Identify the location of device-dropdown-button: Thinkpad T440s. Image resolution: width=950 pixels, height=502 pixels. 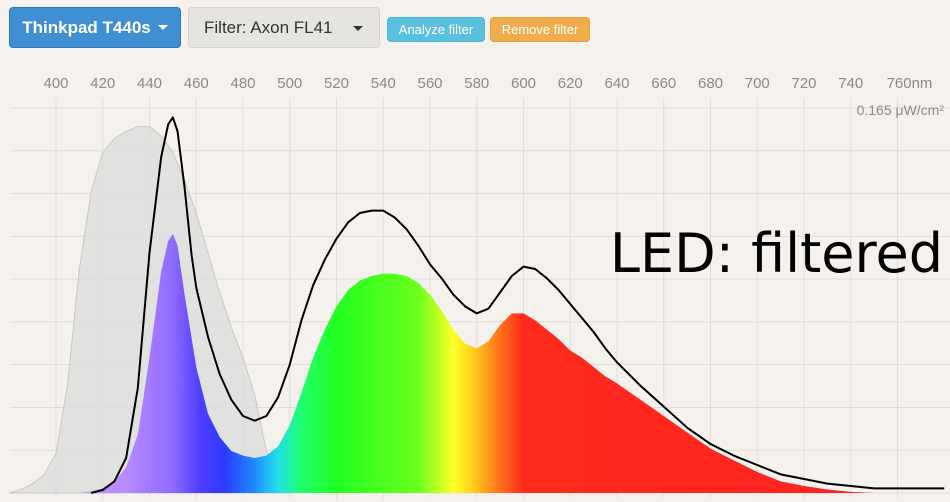
(95, 27).